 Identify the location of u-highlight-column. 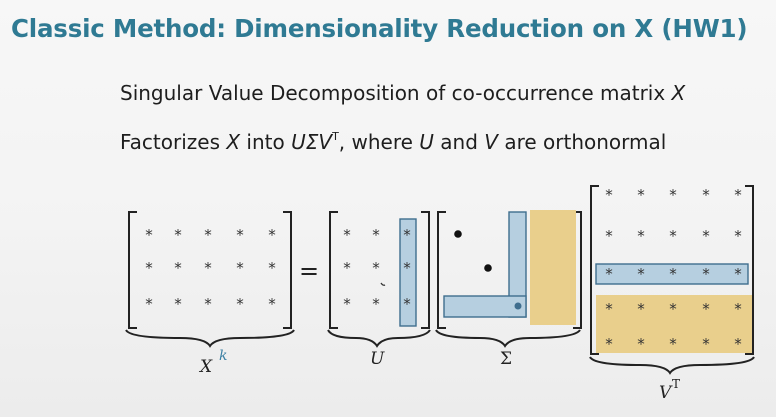
(408, 272).